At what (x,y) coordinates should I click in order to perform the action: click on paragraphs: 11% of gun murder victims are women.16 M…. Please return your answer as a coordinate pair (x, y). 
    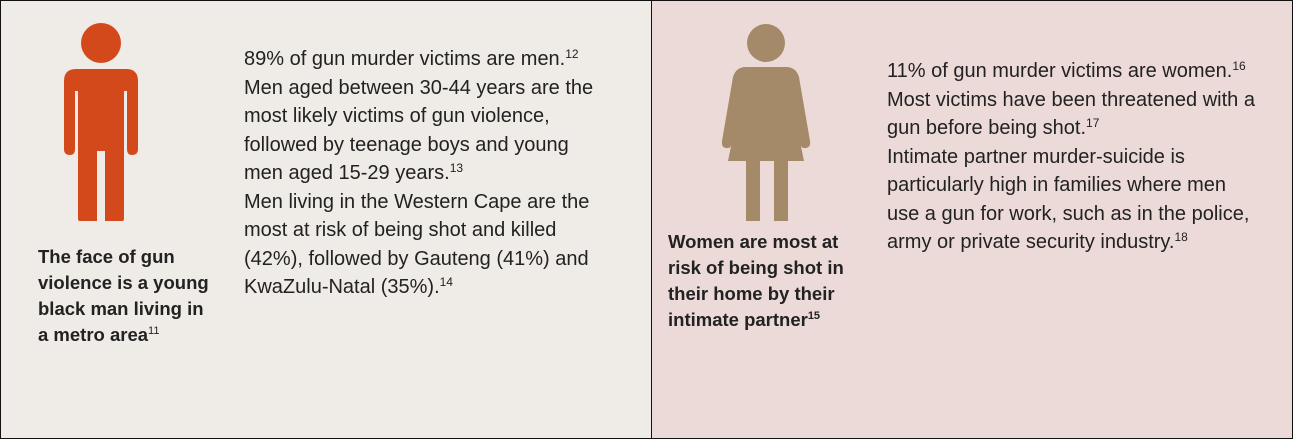
    Looking at the image, I should click on (1072, 157).